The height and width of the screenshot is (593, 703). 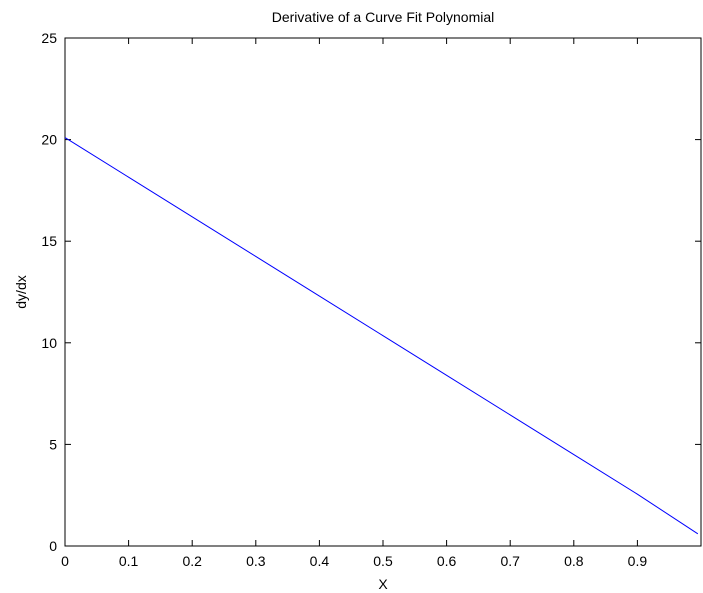 I want to click on y-tick-label: 20, so click(x=49, y=140).